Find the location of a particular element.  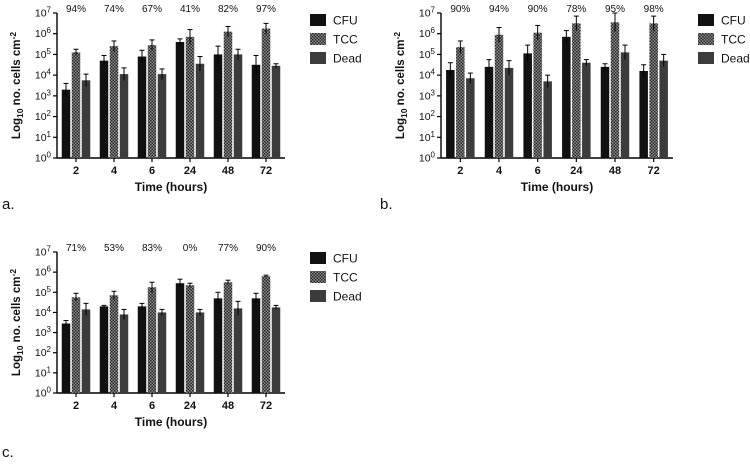

percent-annotation: 41% is located at coordinates (190, 9).